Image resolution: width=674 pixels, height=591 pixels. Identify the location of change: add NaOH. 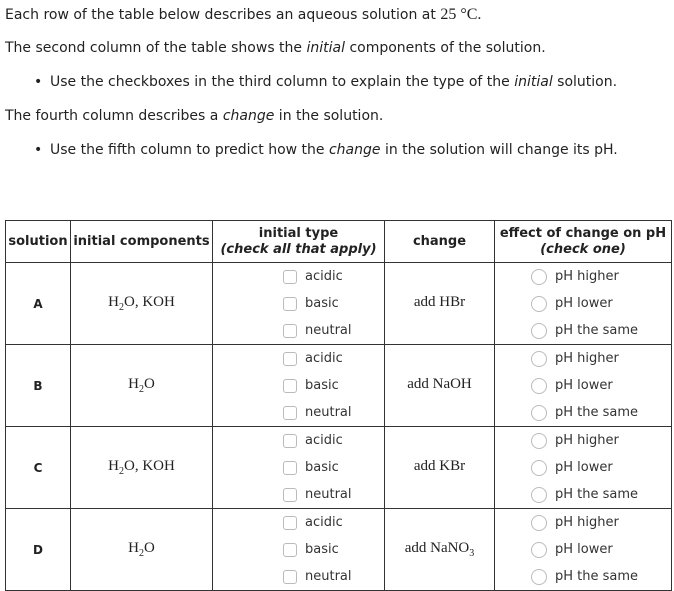
(439, 385).